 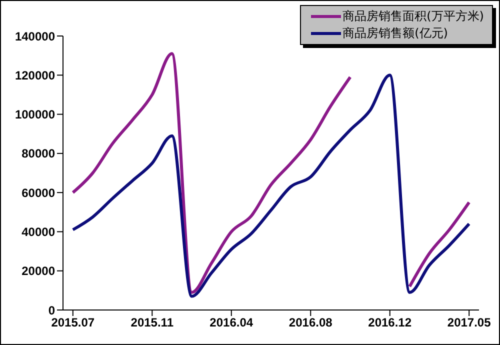 I want to click on legend-label: 商品房销售面积(万平方米), so click(x=413, y=16).